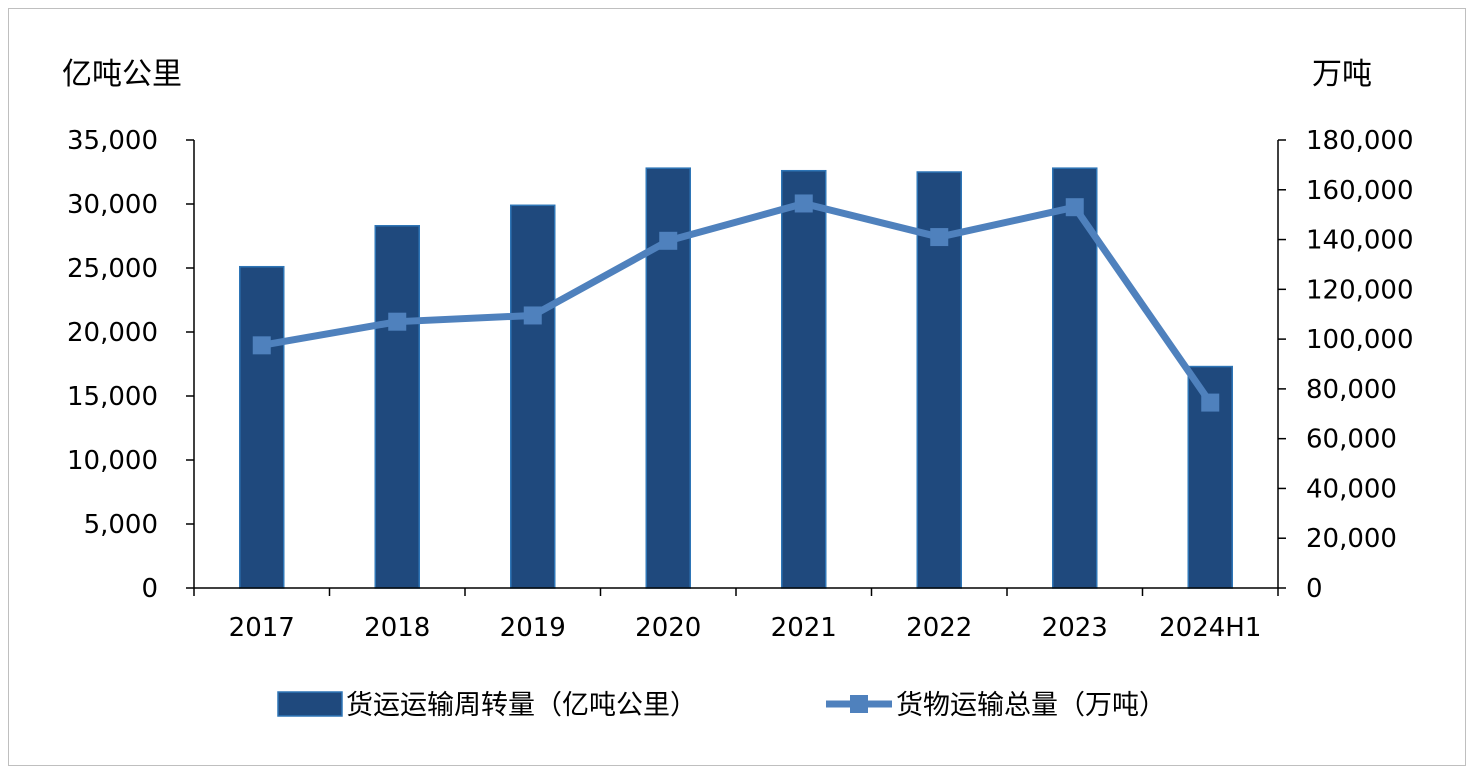 The image size is (1476, 776). Describe the element at coordinates (533, 396) in the screenshot. I see `bar-2019` at that location.